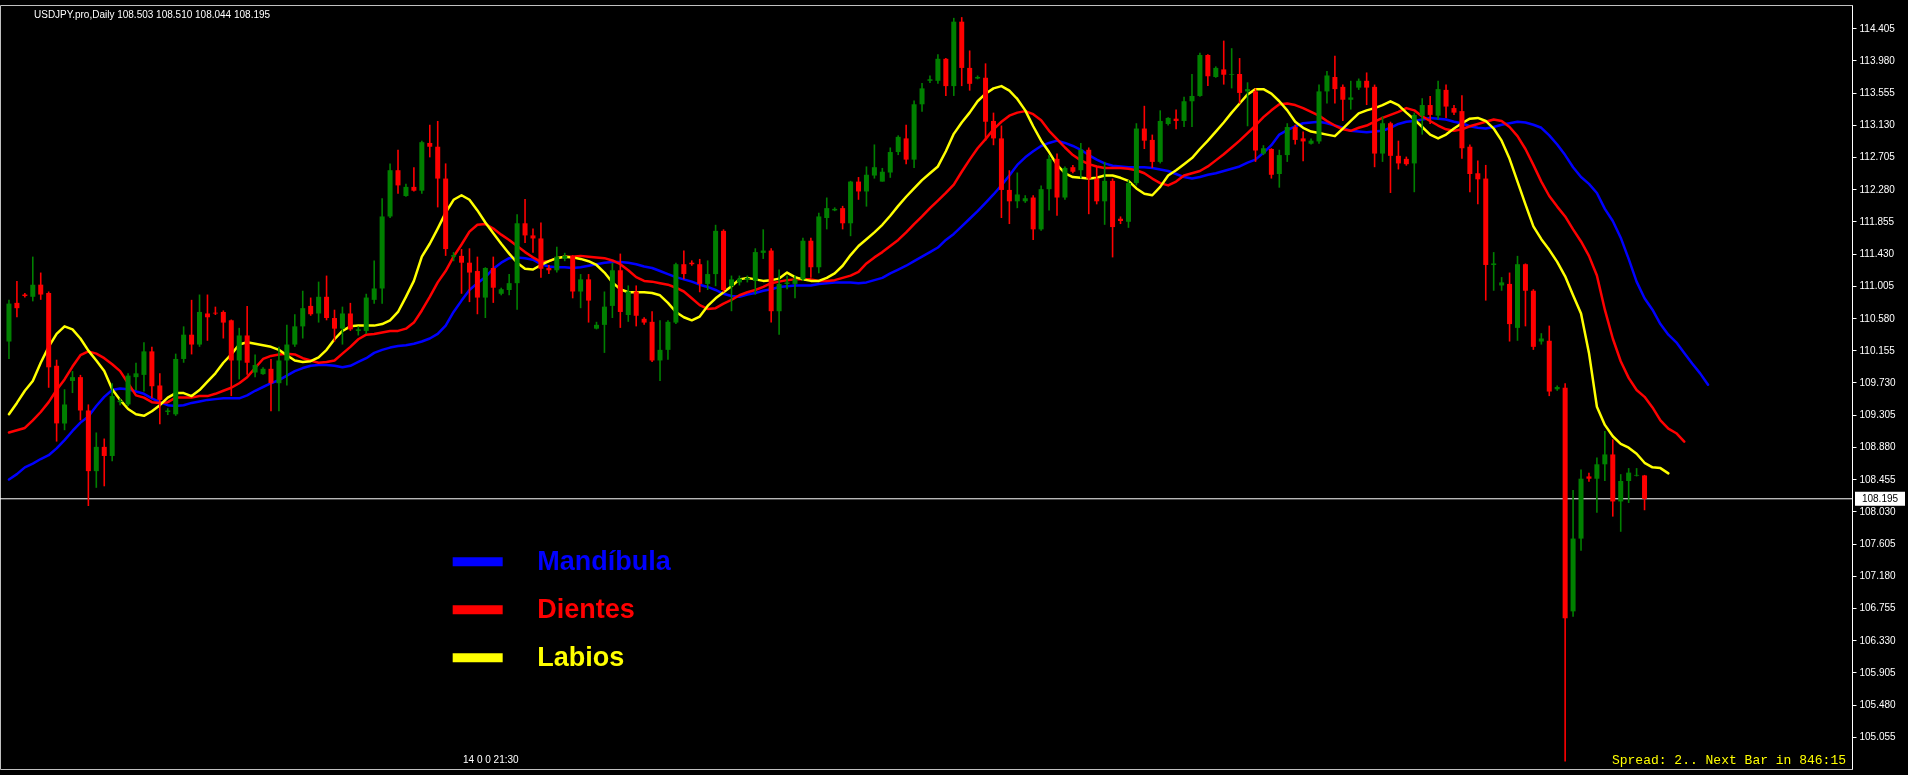  I want to click on y-tick-label: 110.155, so click(1877, 350).